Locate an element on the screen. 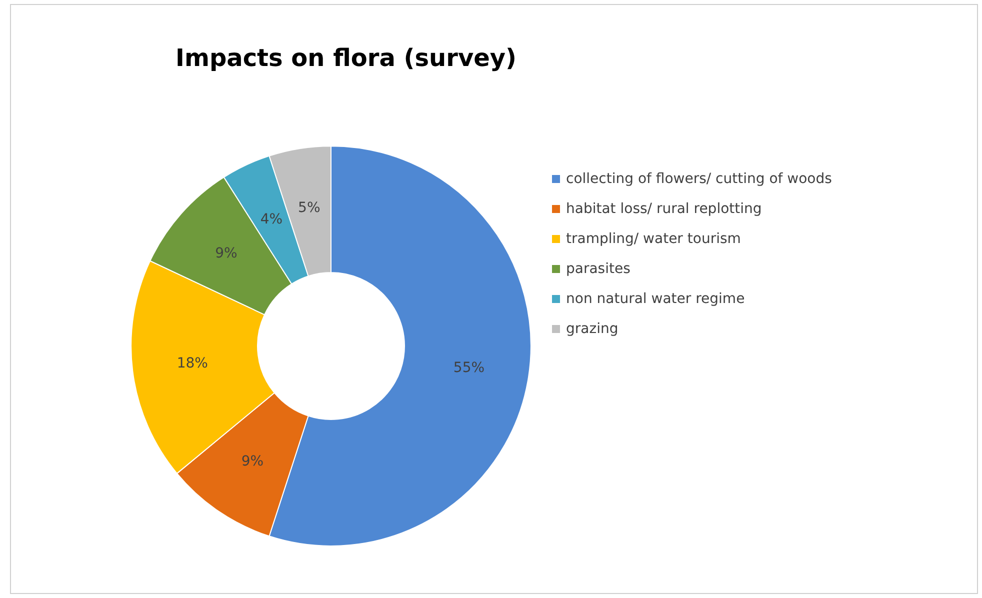 The image size is (982, 598). chart-title: Impacts on flora (survey) is located at coordinates (346, 58).